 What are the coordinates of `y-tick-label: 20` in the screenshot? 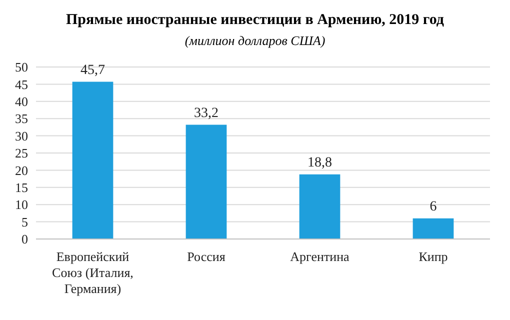 It's located at (21, 170).